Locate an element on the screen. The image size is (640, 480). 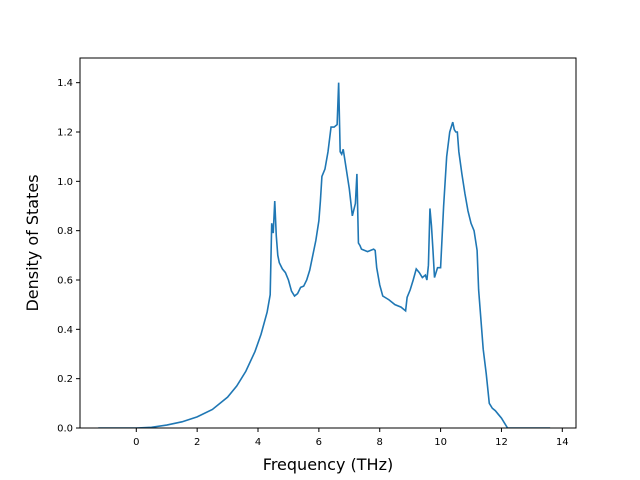
y-axis-ticks: 0.0 0.2 0.4 0.6 0.8 1.0 1.2 1.4 is located at coordinates (68, 256).